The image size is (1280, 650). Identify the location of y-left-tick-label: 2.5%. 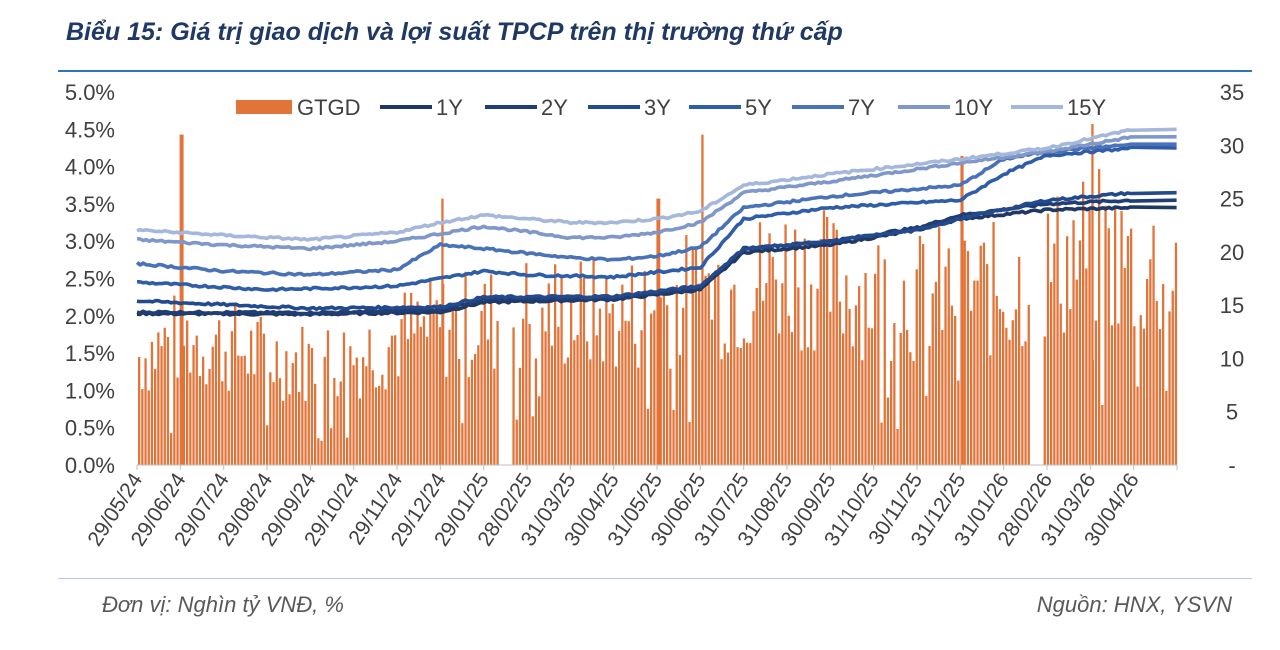
(90, 279).